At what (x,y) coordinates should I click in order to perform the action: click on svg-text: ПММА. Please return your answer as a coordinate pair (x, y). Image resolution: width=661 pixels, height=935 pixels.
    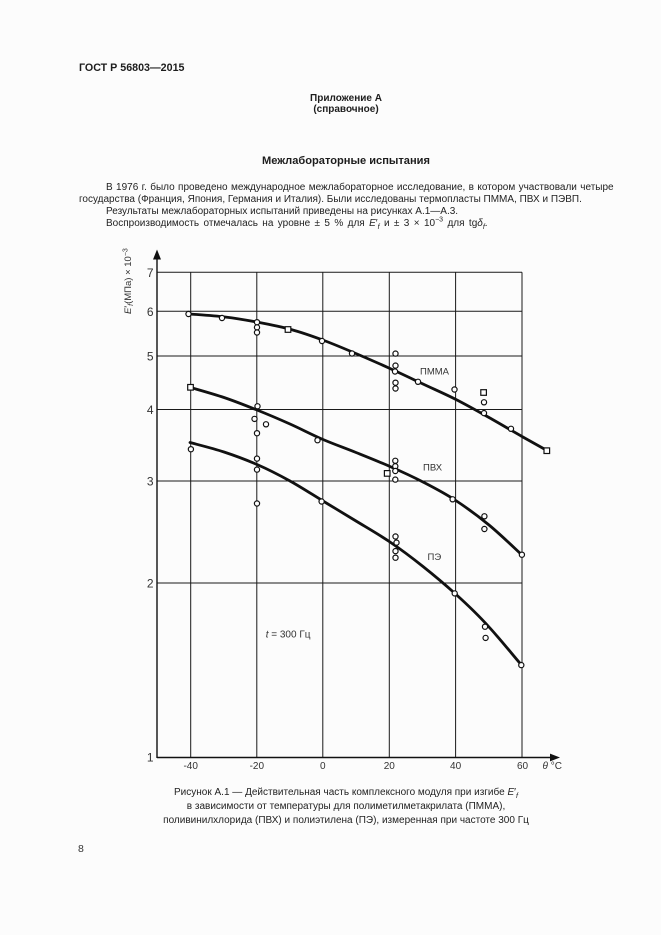
    Looking at the image, I should click on (435, 372).